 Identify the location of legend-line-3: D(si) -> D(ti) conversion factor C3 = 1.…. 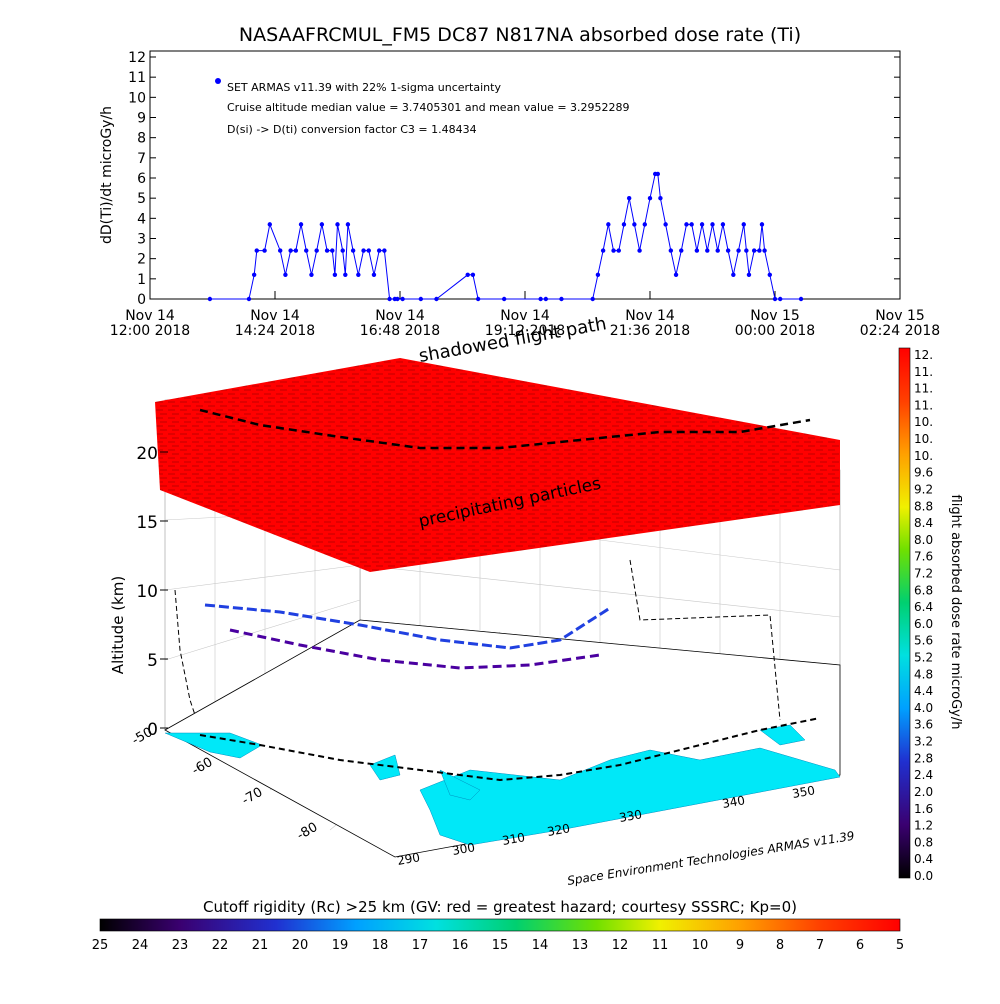
(352, 129).